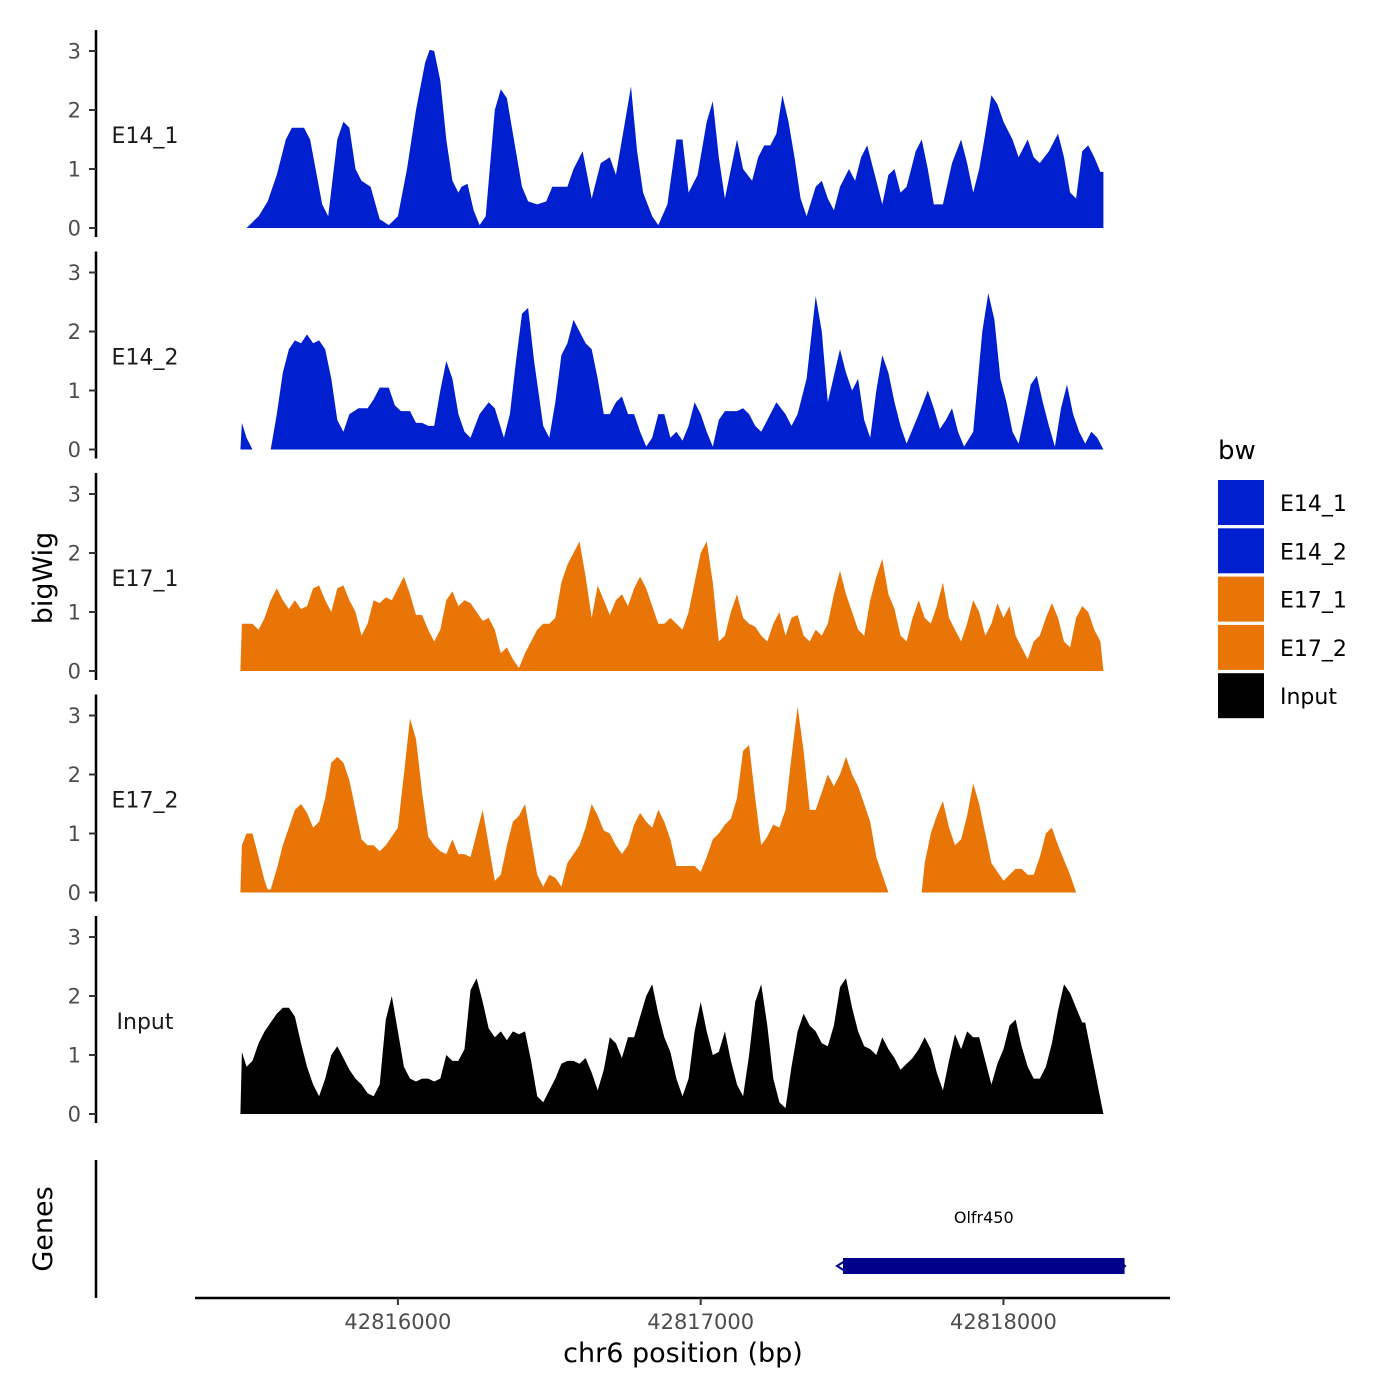 The height and width of the screenshot is (1400, 1400). Describe the element at coordinates (145, 1022) in the screenshot. I see `track-label: Input` at that location.